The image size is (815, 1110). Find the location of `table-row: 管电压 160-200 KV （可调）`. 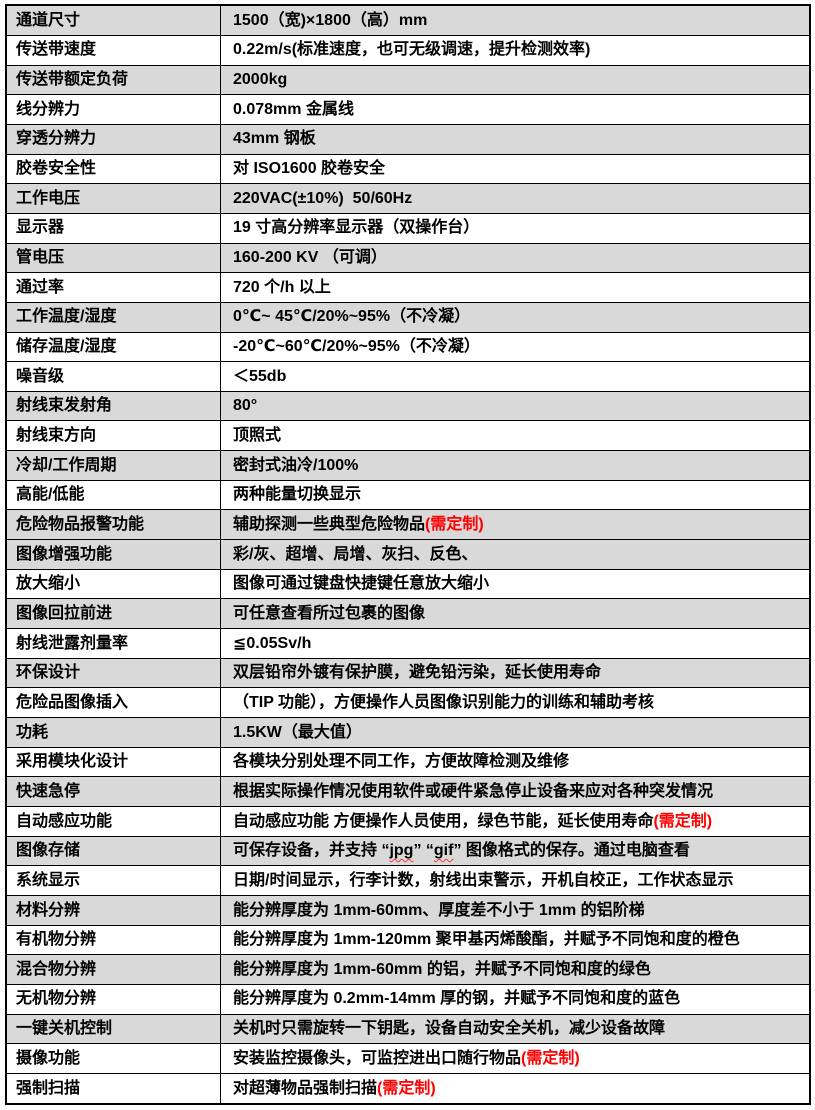

table-row: 管电压 160-200 KV （可调） is located at coordinates (408, 258).